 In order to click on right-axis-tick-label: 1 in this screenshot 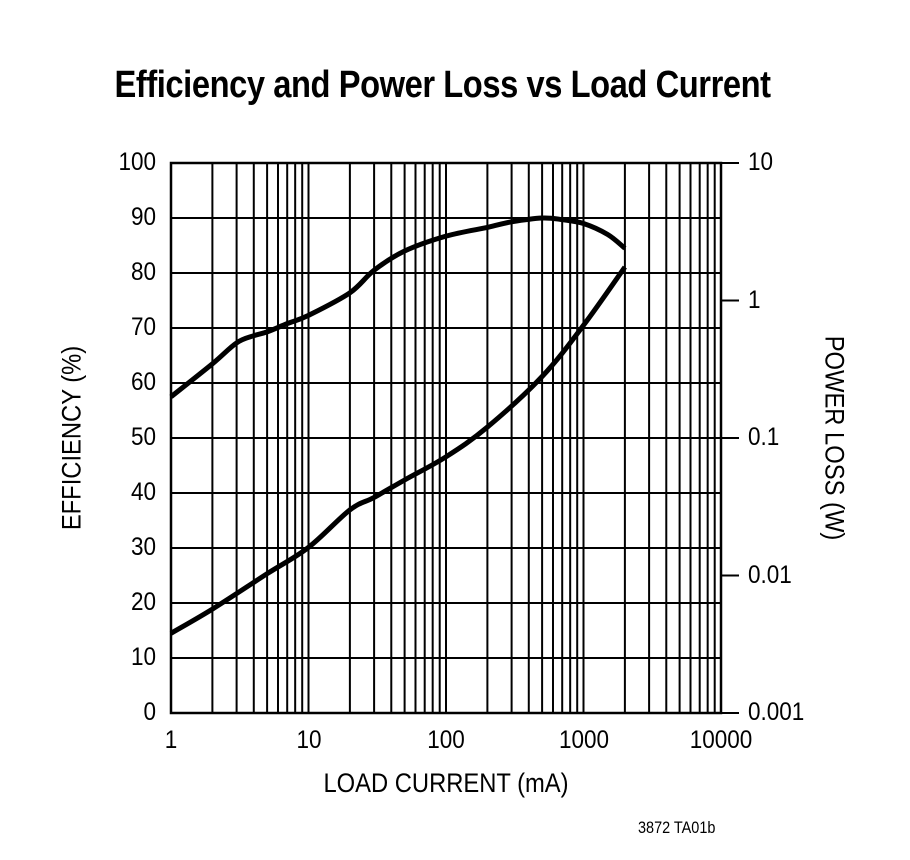, I will do `click(754, 299)`.